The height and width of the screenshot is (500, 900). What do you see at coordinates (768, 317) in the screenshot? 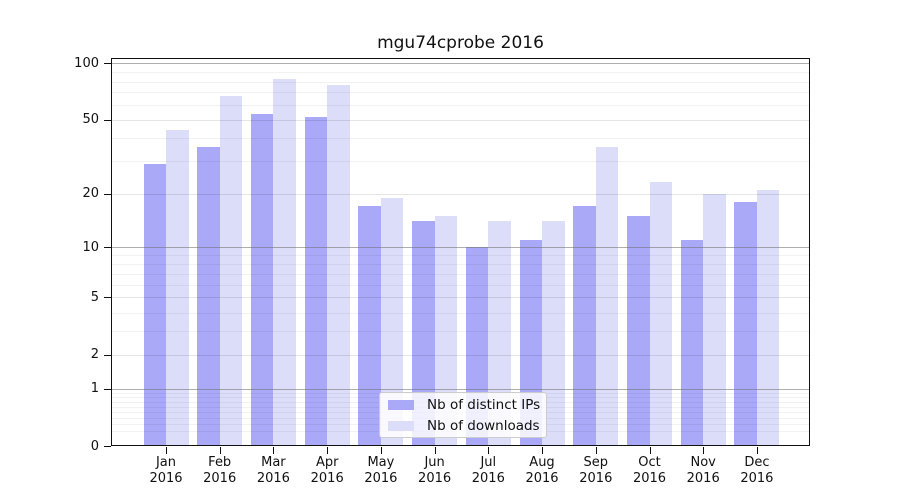
I see `bar-dec-downloads` at bounding box center [768, 317].